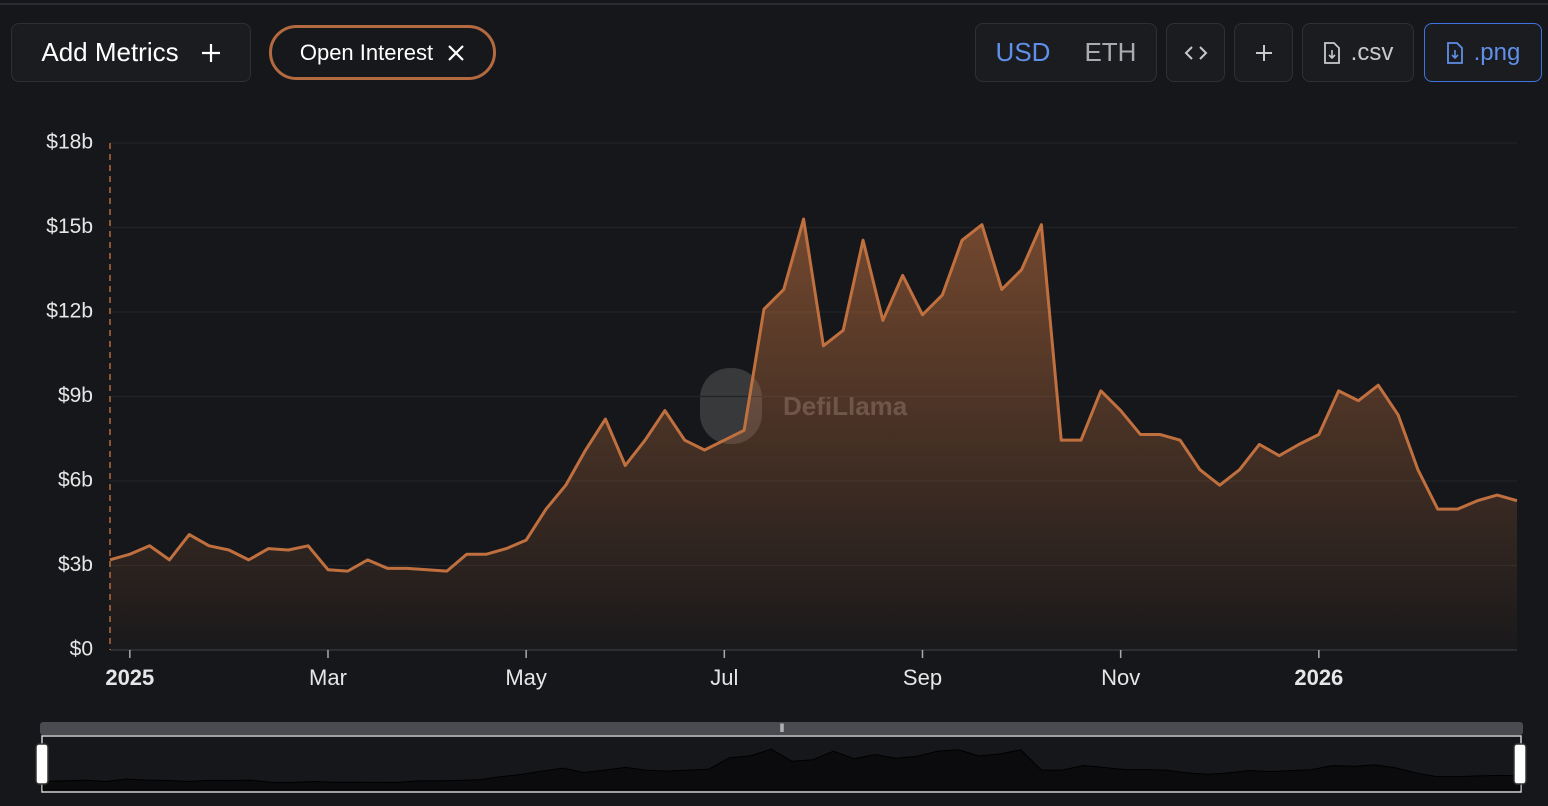 This screenshot has height=806, width=1548. What do you see at coordinates (781, 769) in the screenshot?
I see `overview-area` at bounding box center [781, 769].